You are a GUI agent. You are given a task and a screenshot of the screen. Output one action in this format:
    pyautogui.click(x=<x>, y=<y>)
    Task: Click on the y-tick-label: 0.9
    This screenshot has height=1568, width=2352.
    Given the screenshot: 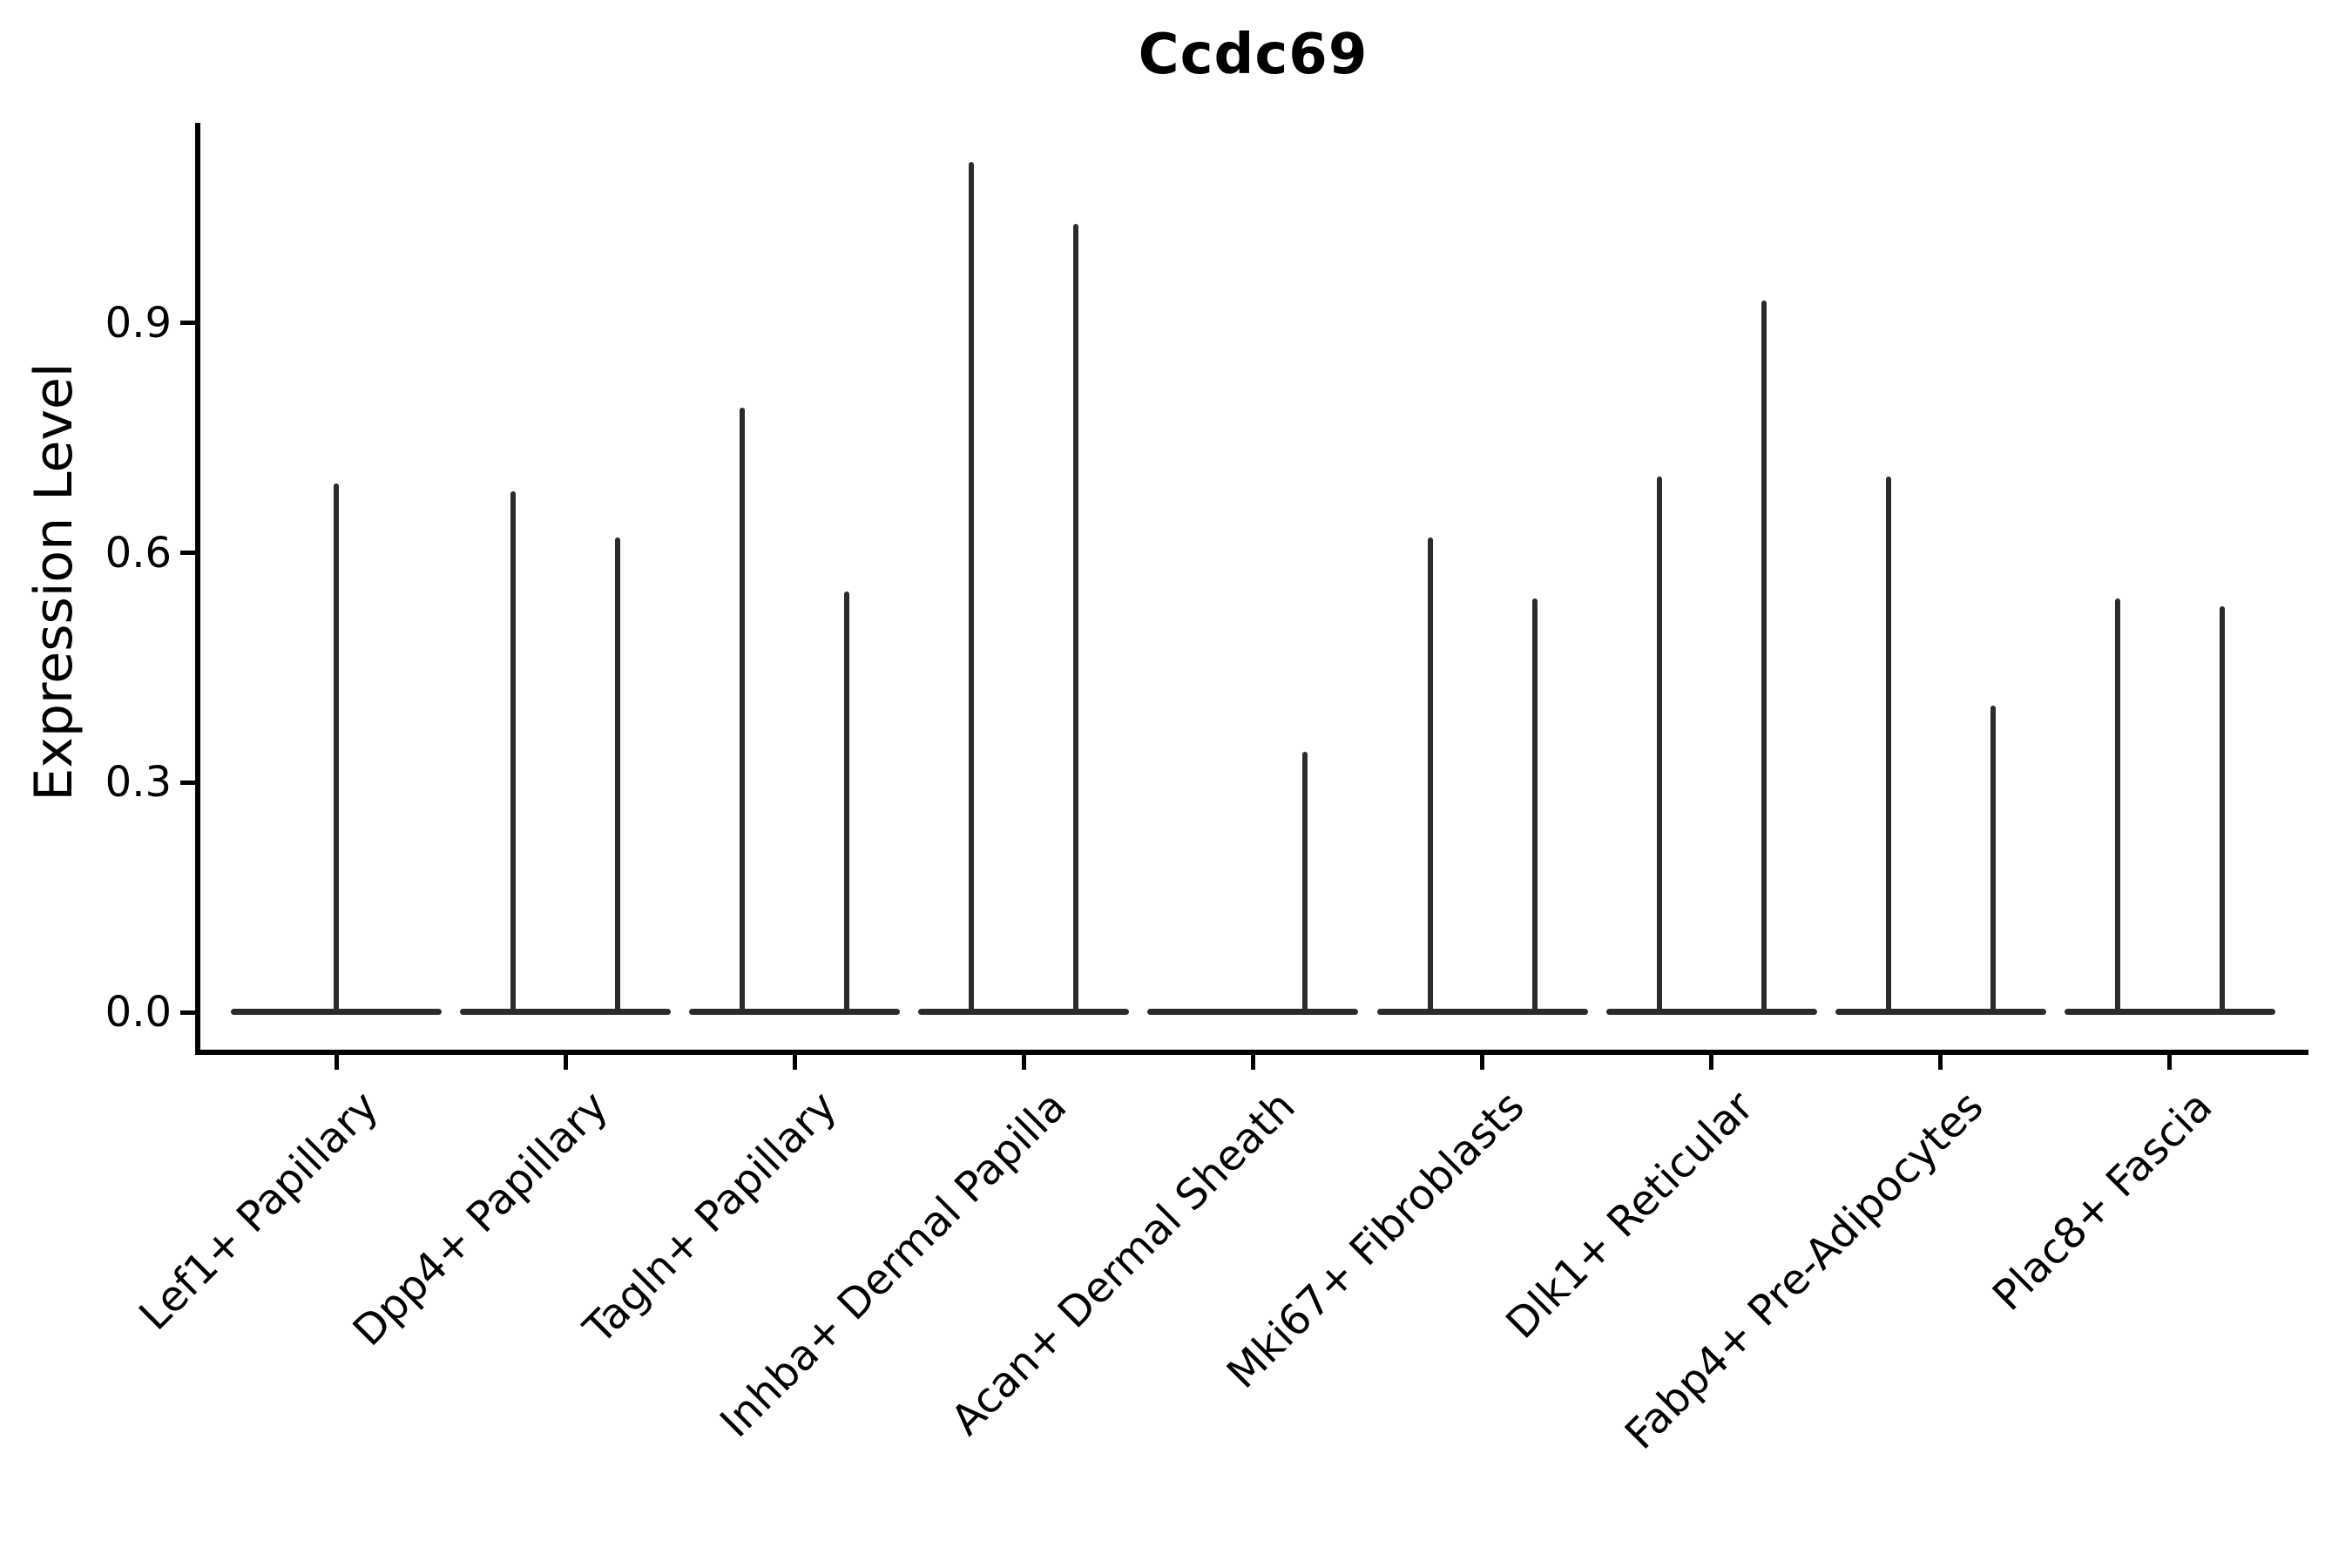 What is the action you would take?
    pyautogui.click(x=138, y=323)
    